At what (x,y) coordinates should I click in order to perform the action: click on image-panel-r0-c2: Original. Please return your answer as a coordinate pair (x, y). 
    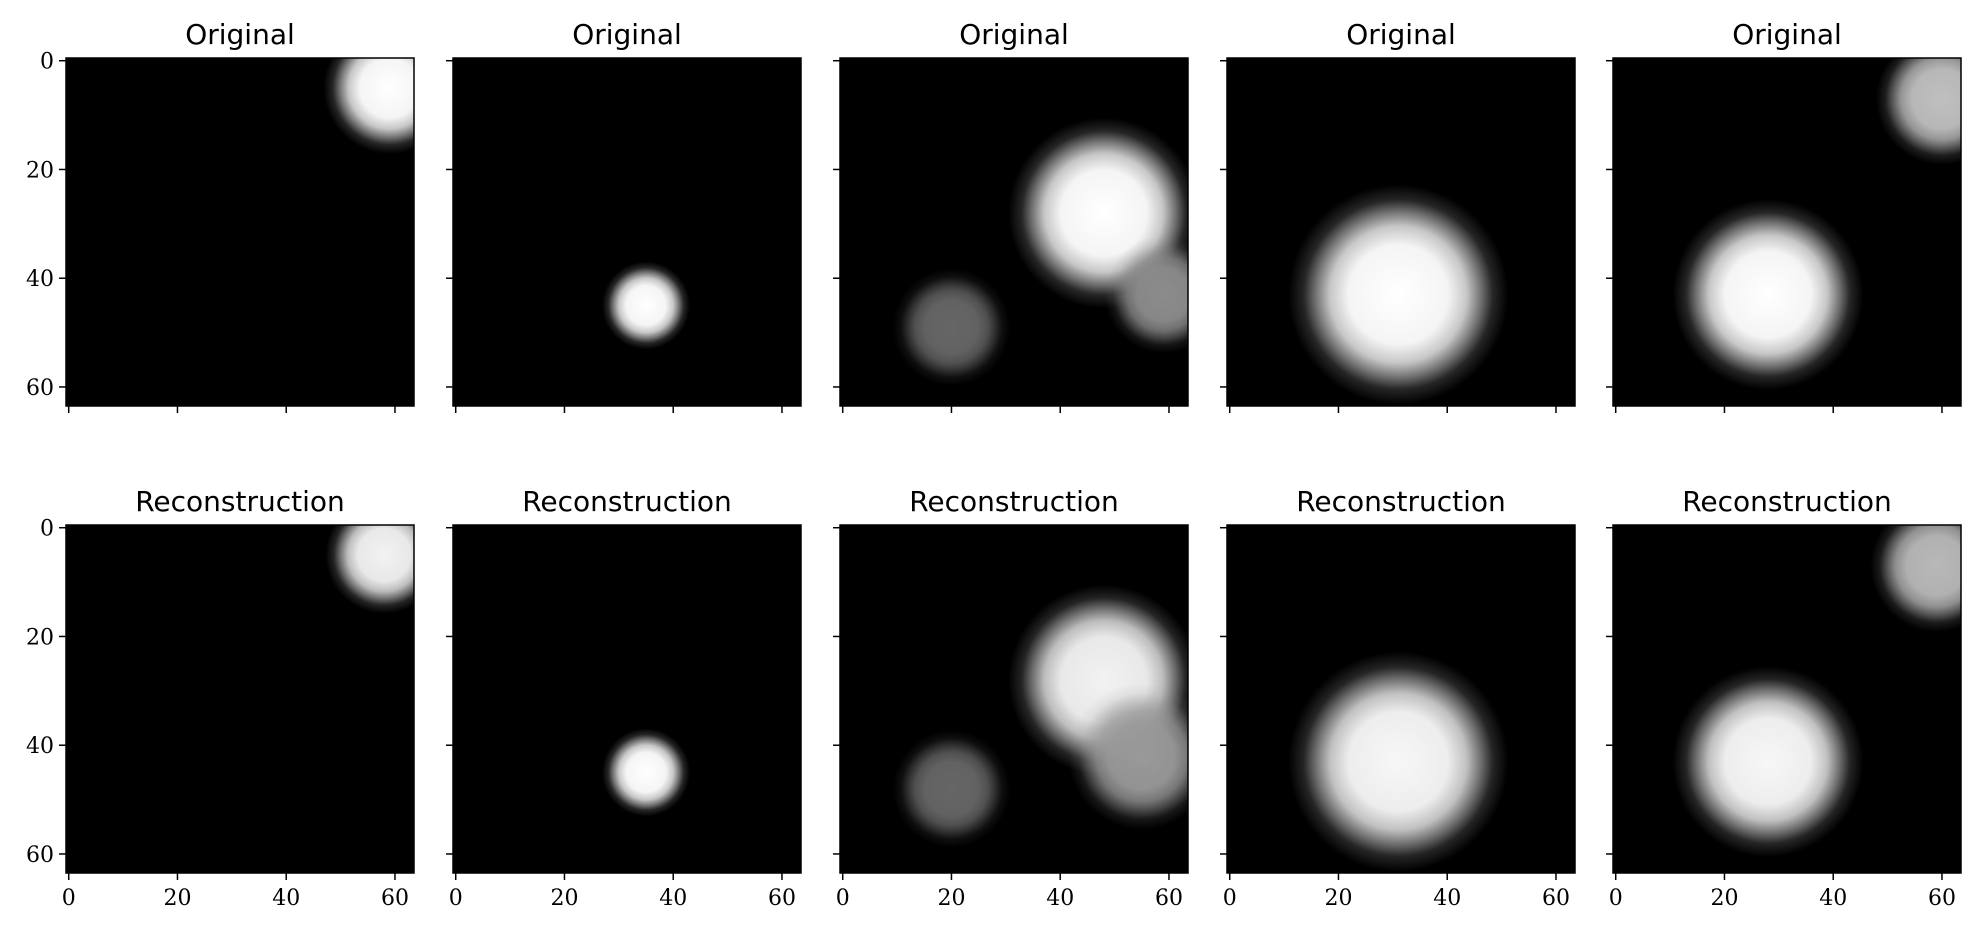
    Looking at the image, I should click on (1011, 215).